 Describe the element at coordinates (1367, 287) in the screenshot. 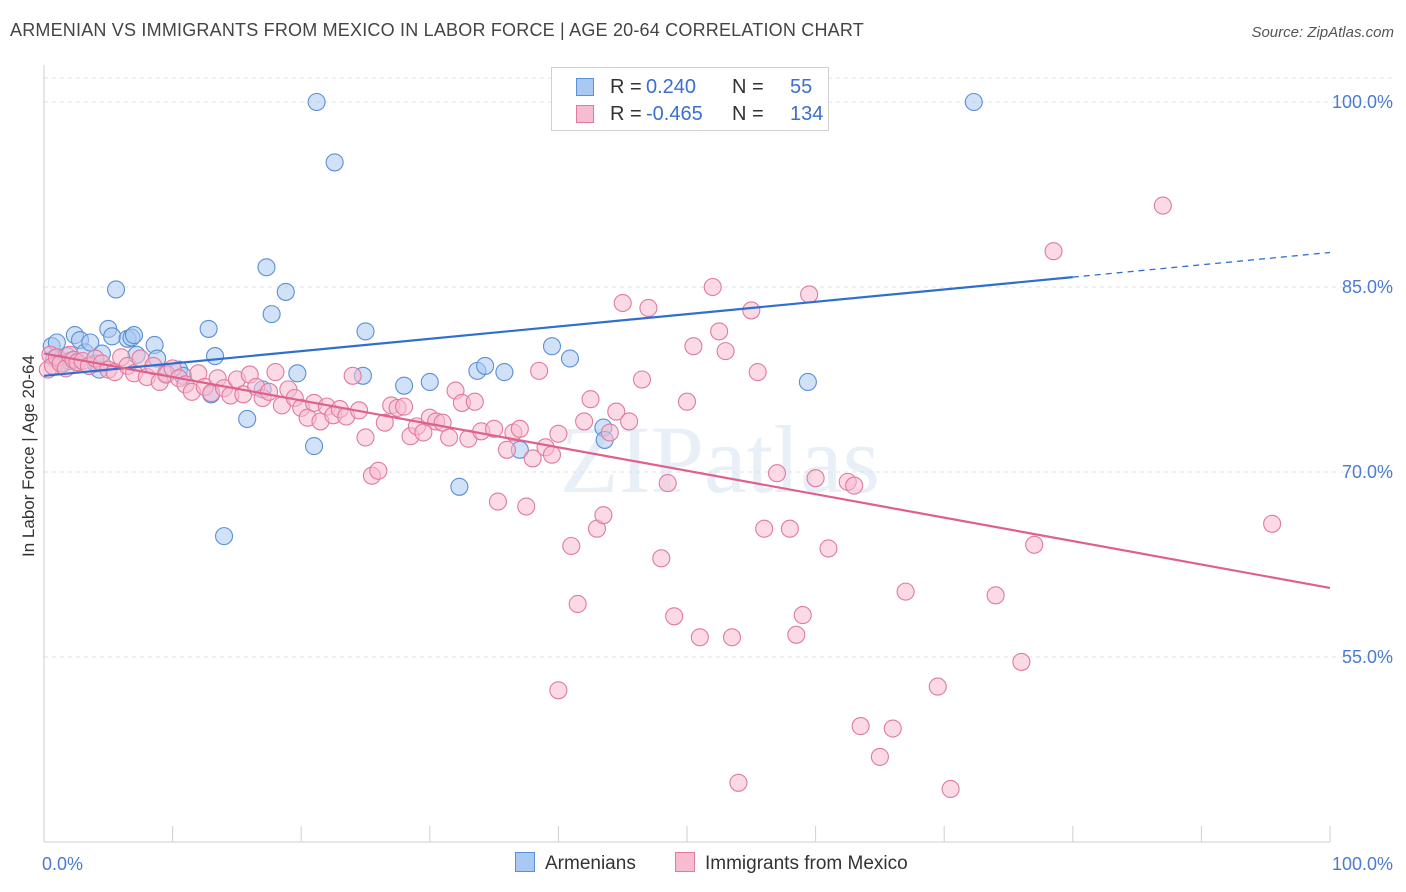

I see `y-tick-label-2: 85.0%` at that location.